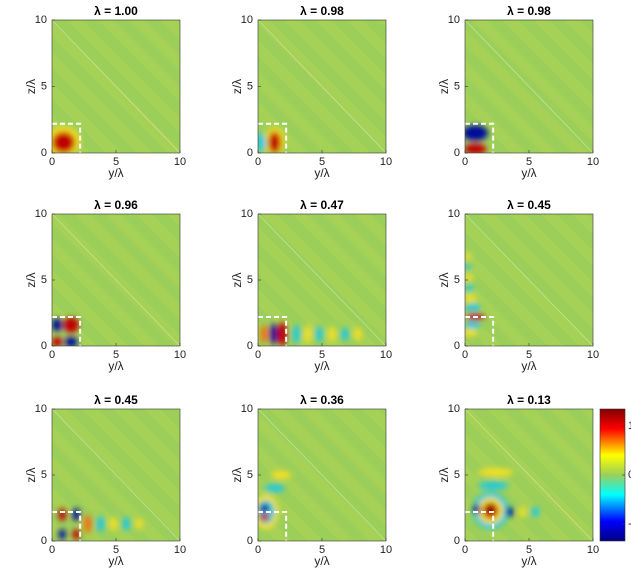 Image resolution: width=631 pixels, height=584 pixels. I want to click on panel-title: λ = 0.13, so click(529, 400).